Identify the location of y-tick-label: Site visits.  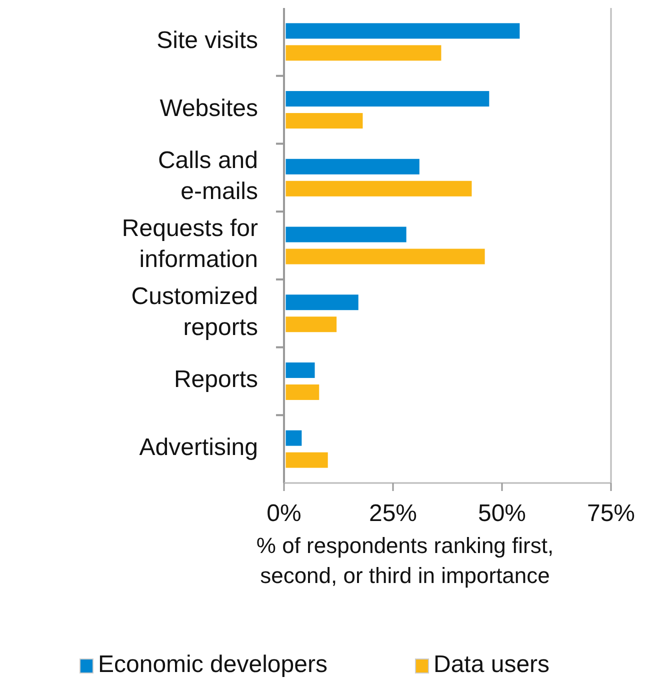
(207, 40).